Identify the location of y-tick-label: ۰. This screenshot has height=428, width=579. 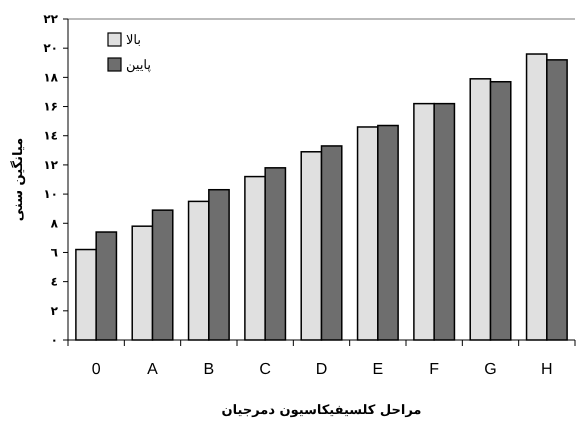
(54, 340).